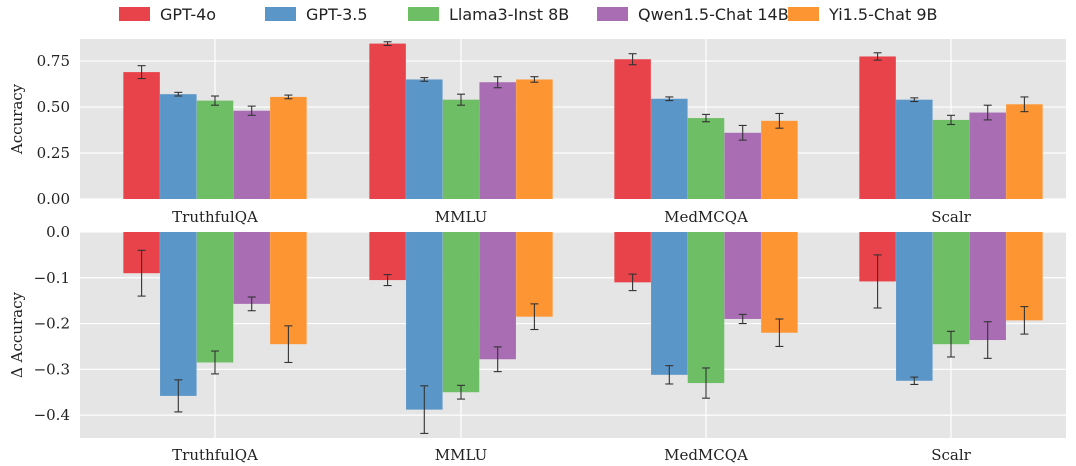 Image resolution: width=1076 pixels, height=466 pixels. What do you see at coordinates (509, 14) in the screenshot?
I see `legend-label-2: Llama3-Inst 8B` at bounding box center [509, 14].